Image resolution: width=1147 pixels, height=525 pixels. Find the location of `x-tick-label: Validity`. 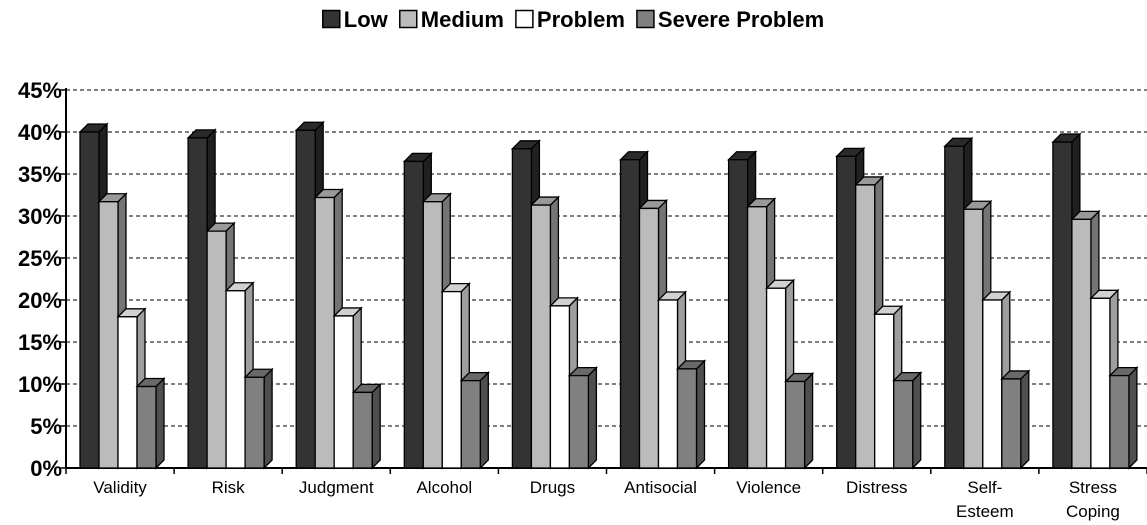

x-tick-label: Validity is located at coordinates (120, 487).